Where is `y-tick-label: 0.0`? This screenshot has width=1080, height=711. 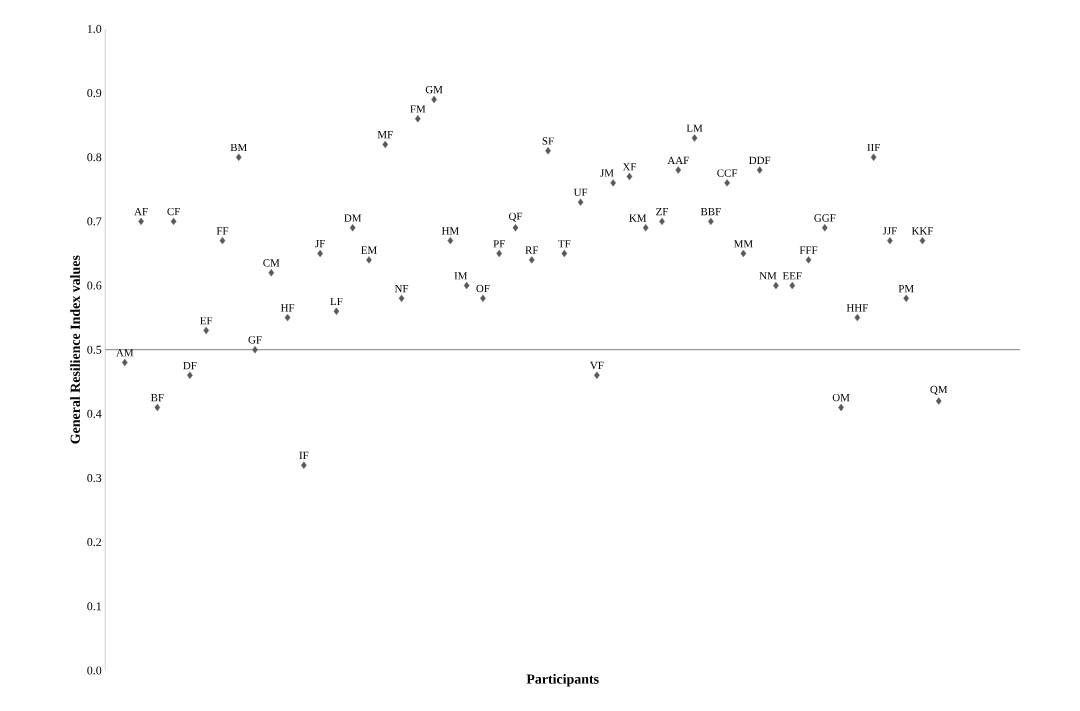
y-tick-label: 0.0 is located at coordinates (94, 670).